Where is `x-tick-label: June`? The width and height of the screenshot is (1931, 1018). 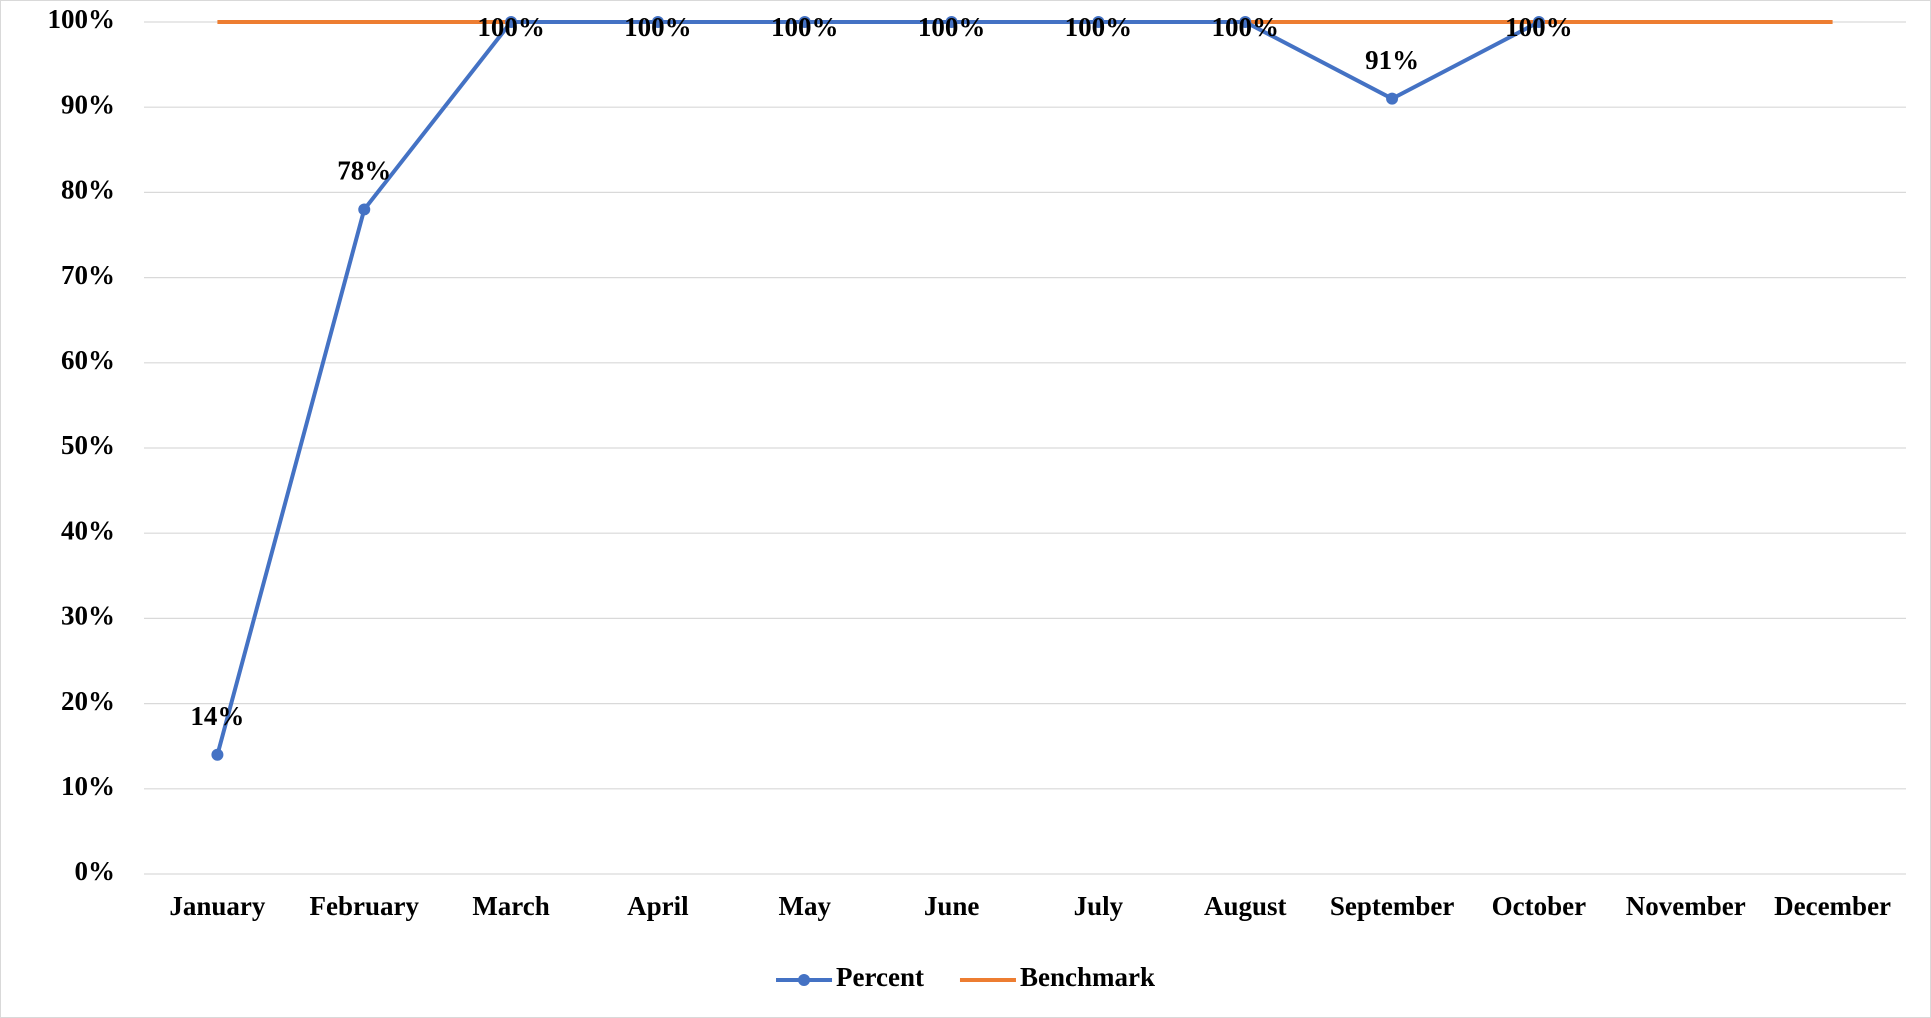 x-tick-label: June is located at coordinates (952, 906).